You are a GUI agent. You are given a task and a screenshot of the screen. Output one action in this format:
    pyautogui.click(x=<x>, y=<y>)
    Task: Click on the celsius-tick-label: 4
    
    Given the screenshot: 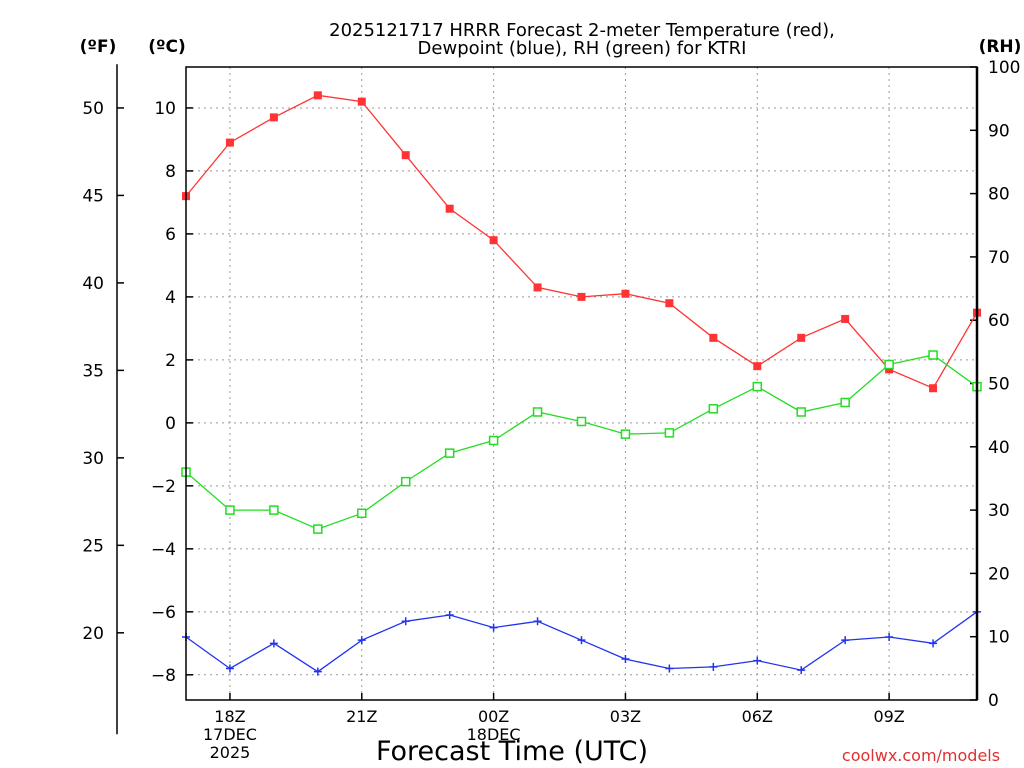 What is the action you would take?
    pyautogui.click(x=170, y=298)
    